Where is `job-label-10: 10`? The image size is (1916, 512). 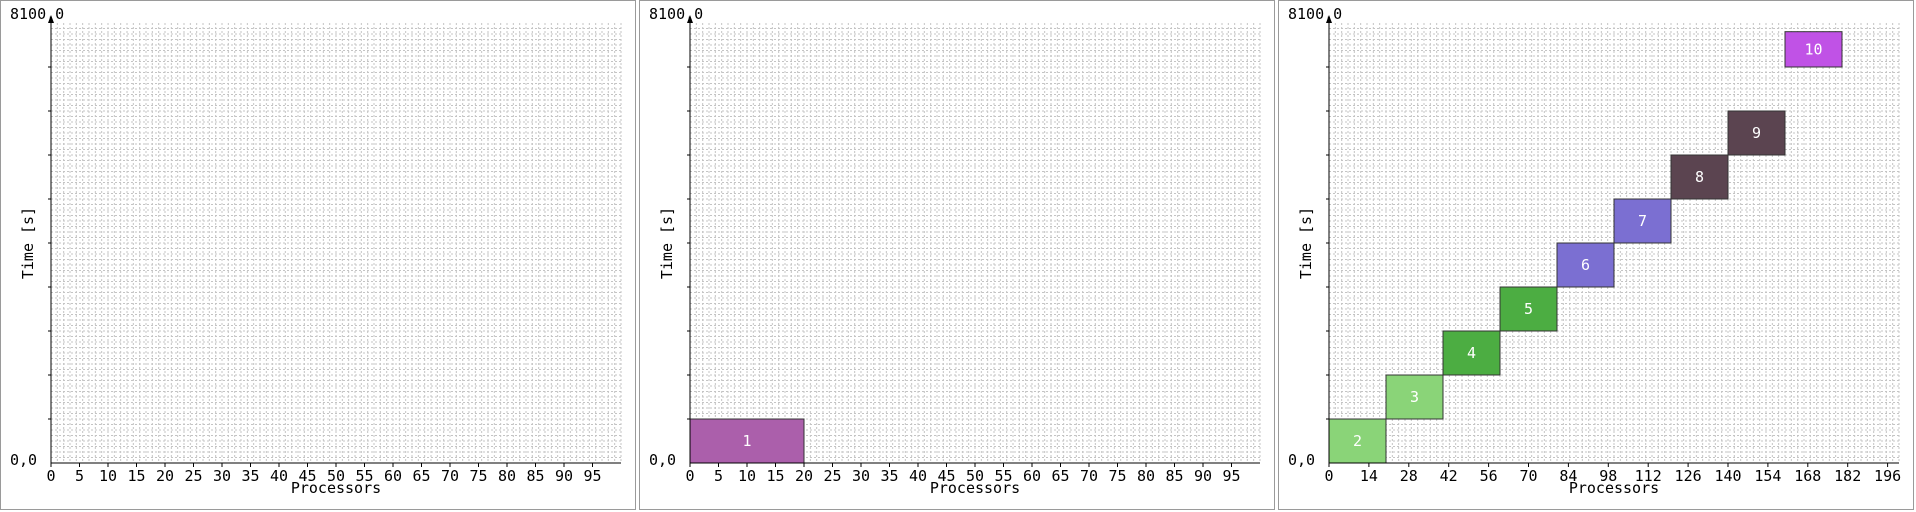
job-label-10: 10 is located at coordinates (1813, 49).